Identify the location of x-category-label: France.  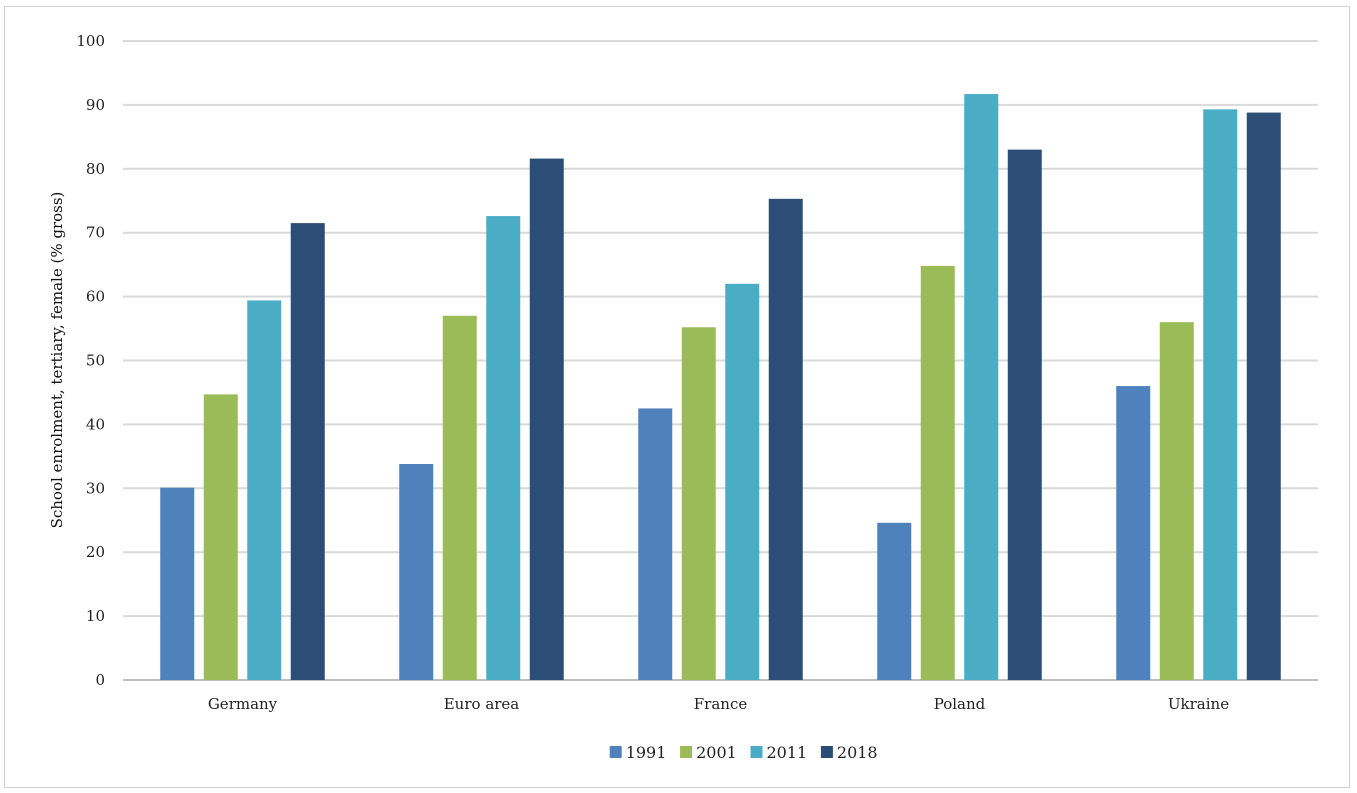
(721, 704).